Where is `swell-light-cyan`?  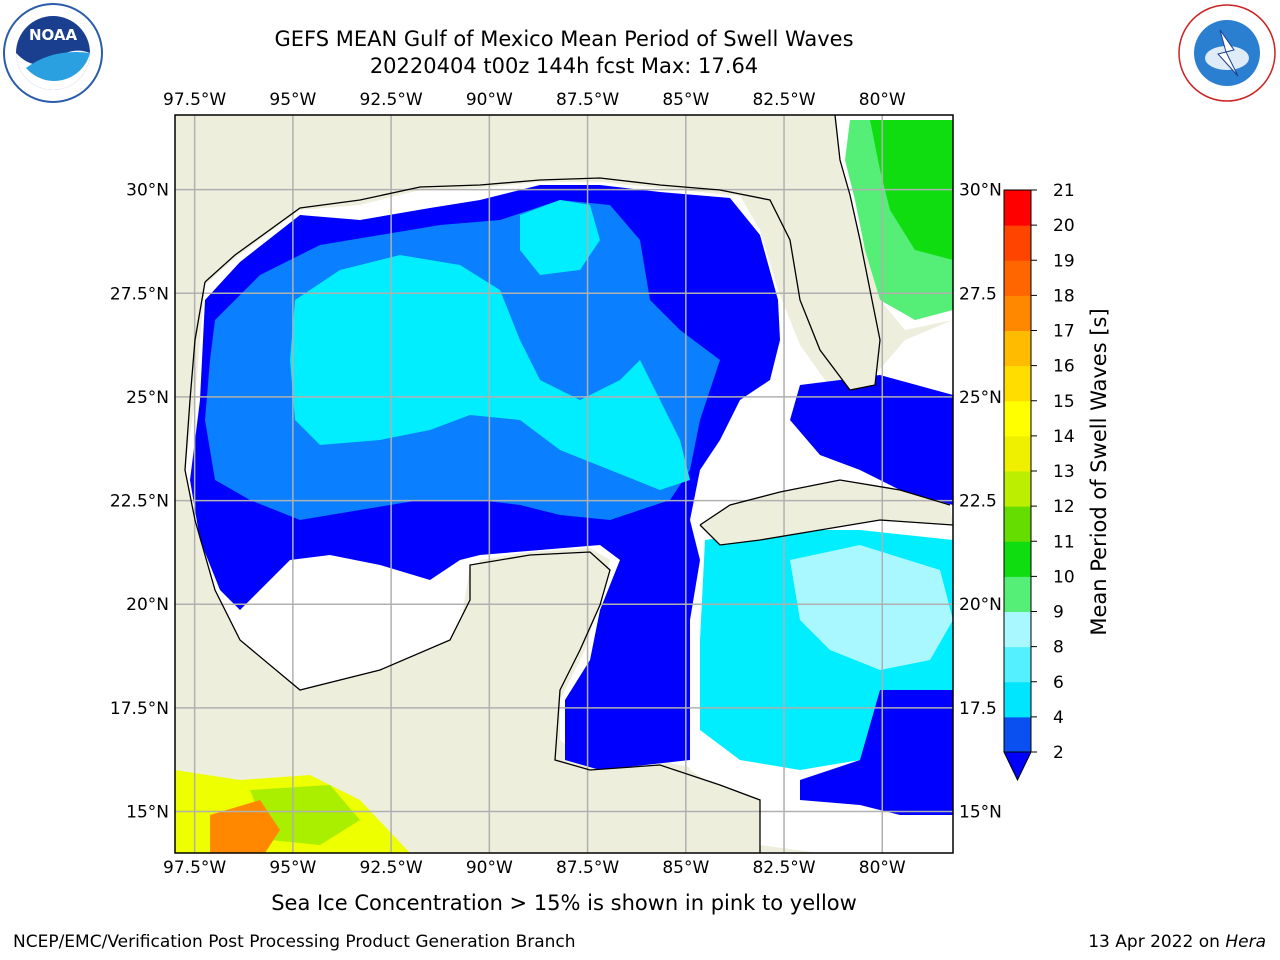 swell-light-cyan is located at coordinates (871, 607).